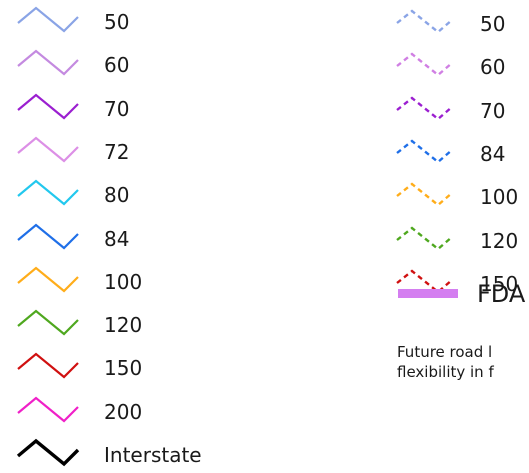 This screenshot has height=473, width=529. I want to click on solid-legend-item-72: 72, so click(96, 150).